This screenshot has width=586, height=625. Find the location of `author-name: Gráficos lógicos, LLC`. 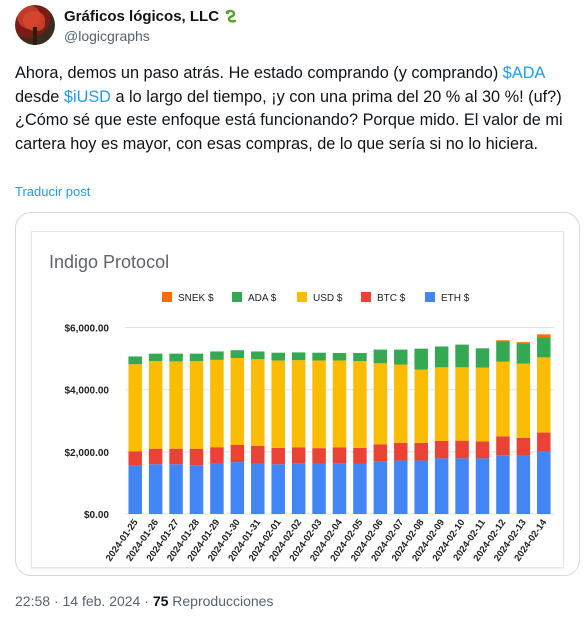

author-name: Gráficos lógicos, LLC is located at coordinates (142, 16).